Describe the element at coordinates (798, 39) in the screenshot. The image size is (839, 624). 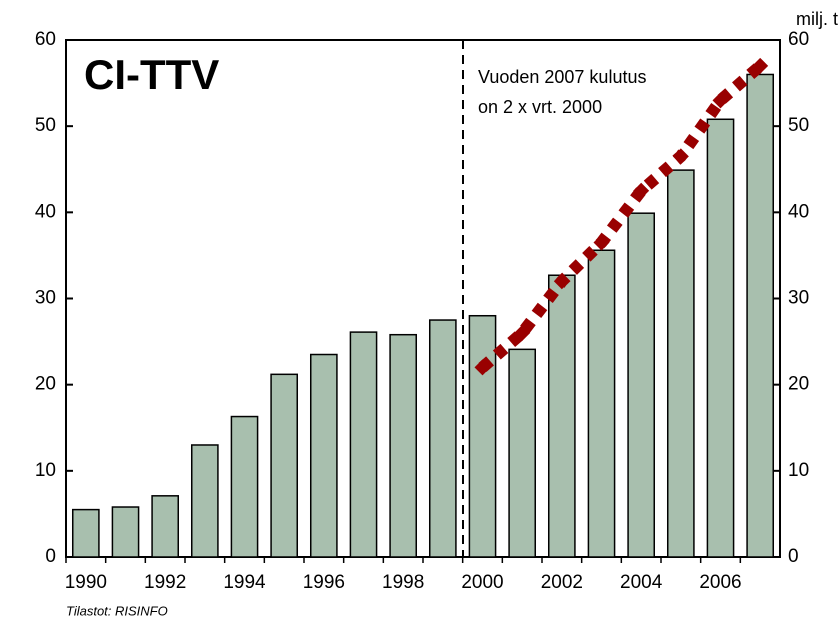
I see `y2-tick-label: 60` at that location.